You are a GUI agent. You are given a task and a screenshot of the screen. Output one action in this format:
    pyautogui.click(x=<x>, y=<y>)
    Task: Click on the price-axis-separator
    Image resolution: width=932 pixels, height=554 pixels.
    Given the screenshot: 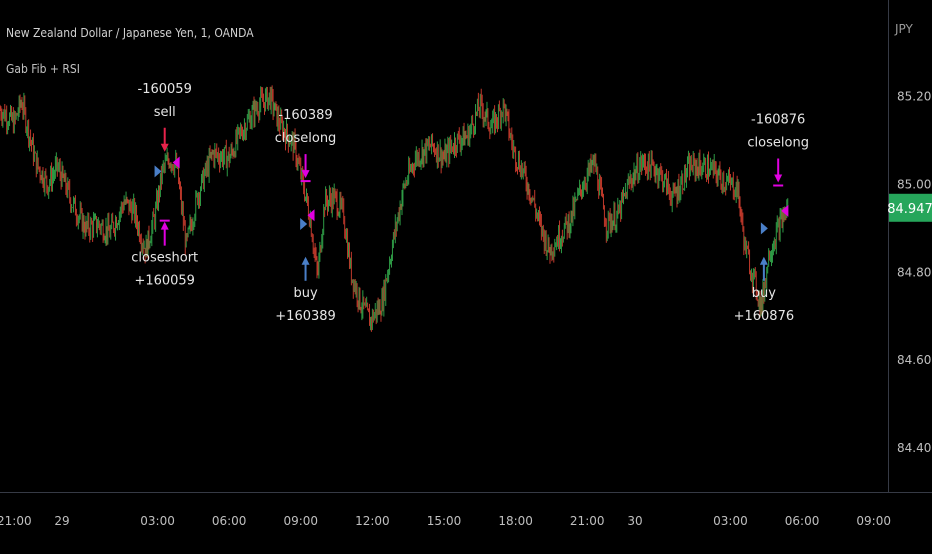 What is the action you would take?
    pyautogui.click(x=888, y=246)
    